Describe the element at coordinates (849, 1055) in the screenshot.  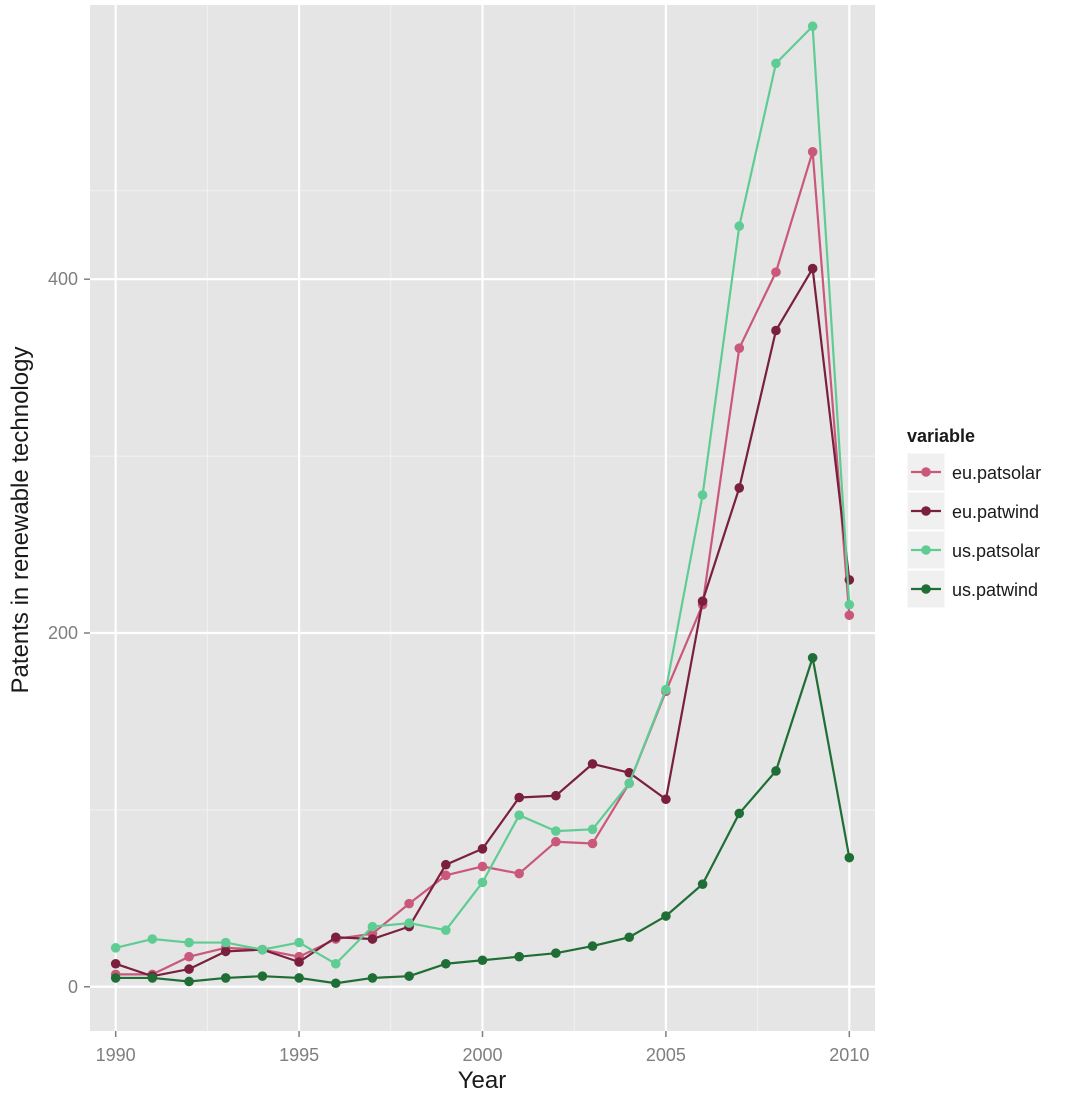
I see `x-tick-label: 2010` at that location.